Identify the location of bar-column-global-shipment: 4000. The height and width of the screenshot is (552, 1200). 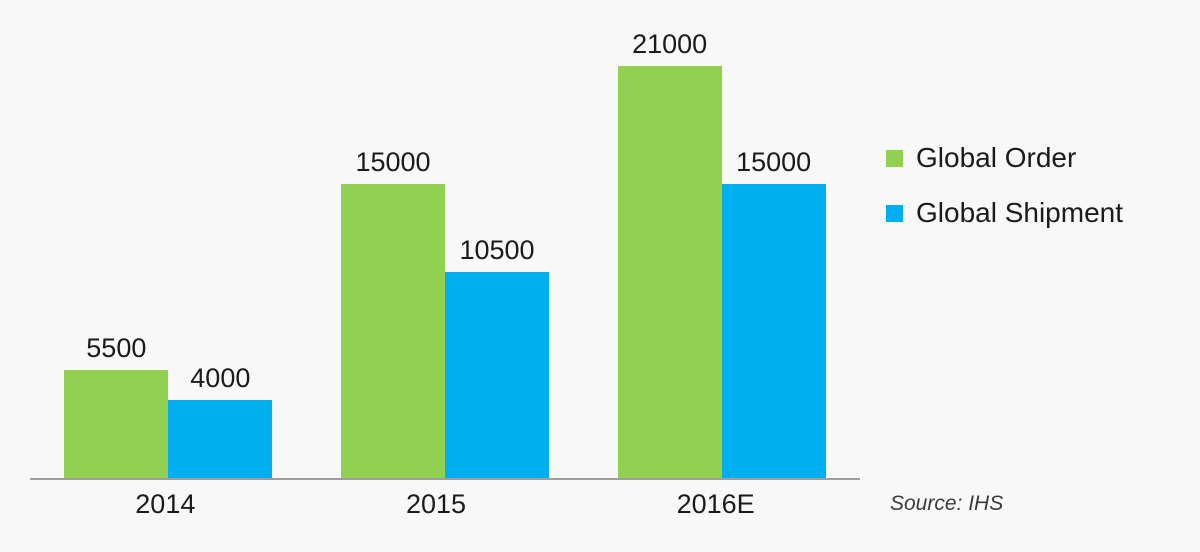
(220, 420).